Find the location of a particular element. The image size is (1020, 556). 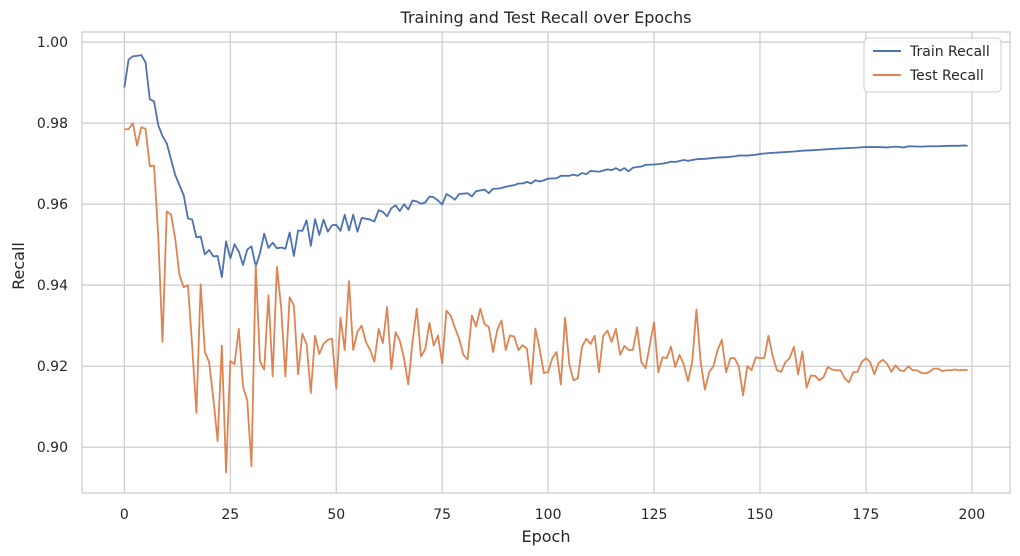

x-tick-label: 25 is located at coordinates (230, 515).